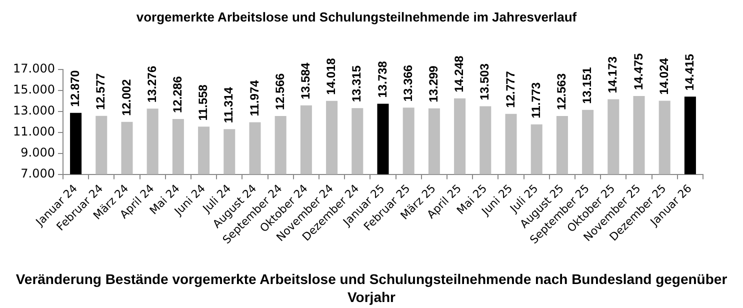 The height and width of the screenshot is (308, 743). Describe the element at coordinates (33, 111) in the screenshot. I see `y-tick-label: 13.000` at that location.